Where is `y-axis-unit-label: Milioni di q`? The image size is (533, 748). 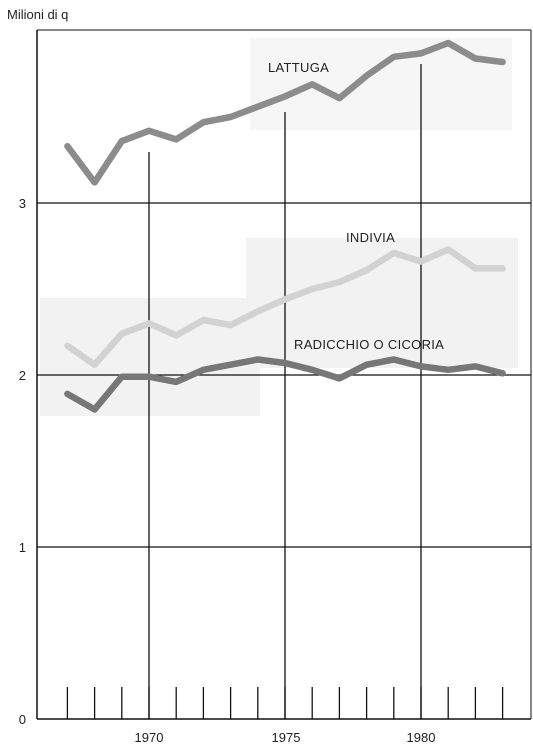 y-axis-unit-label: Milioni di q is located at coordinates (37, 14).